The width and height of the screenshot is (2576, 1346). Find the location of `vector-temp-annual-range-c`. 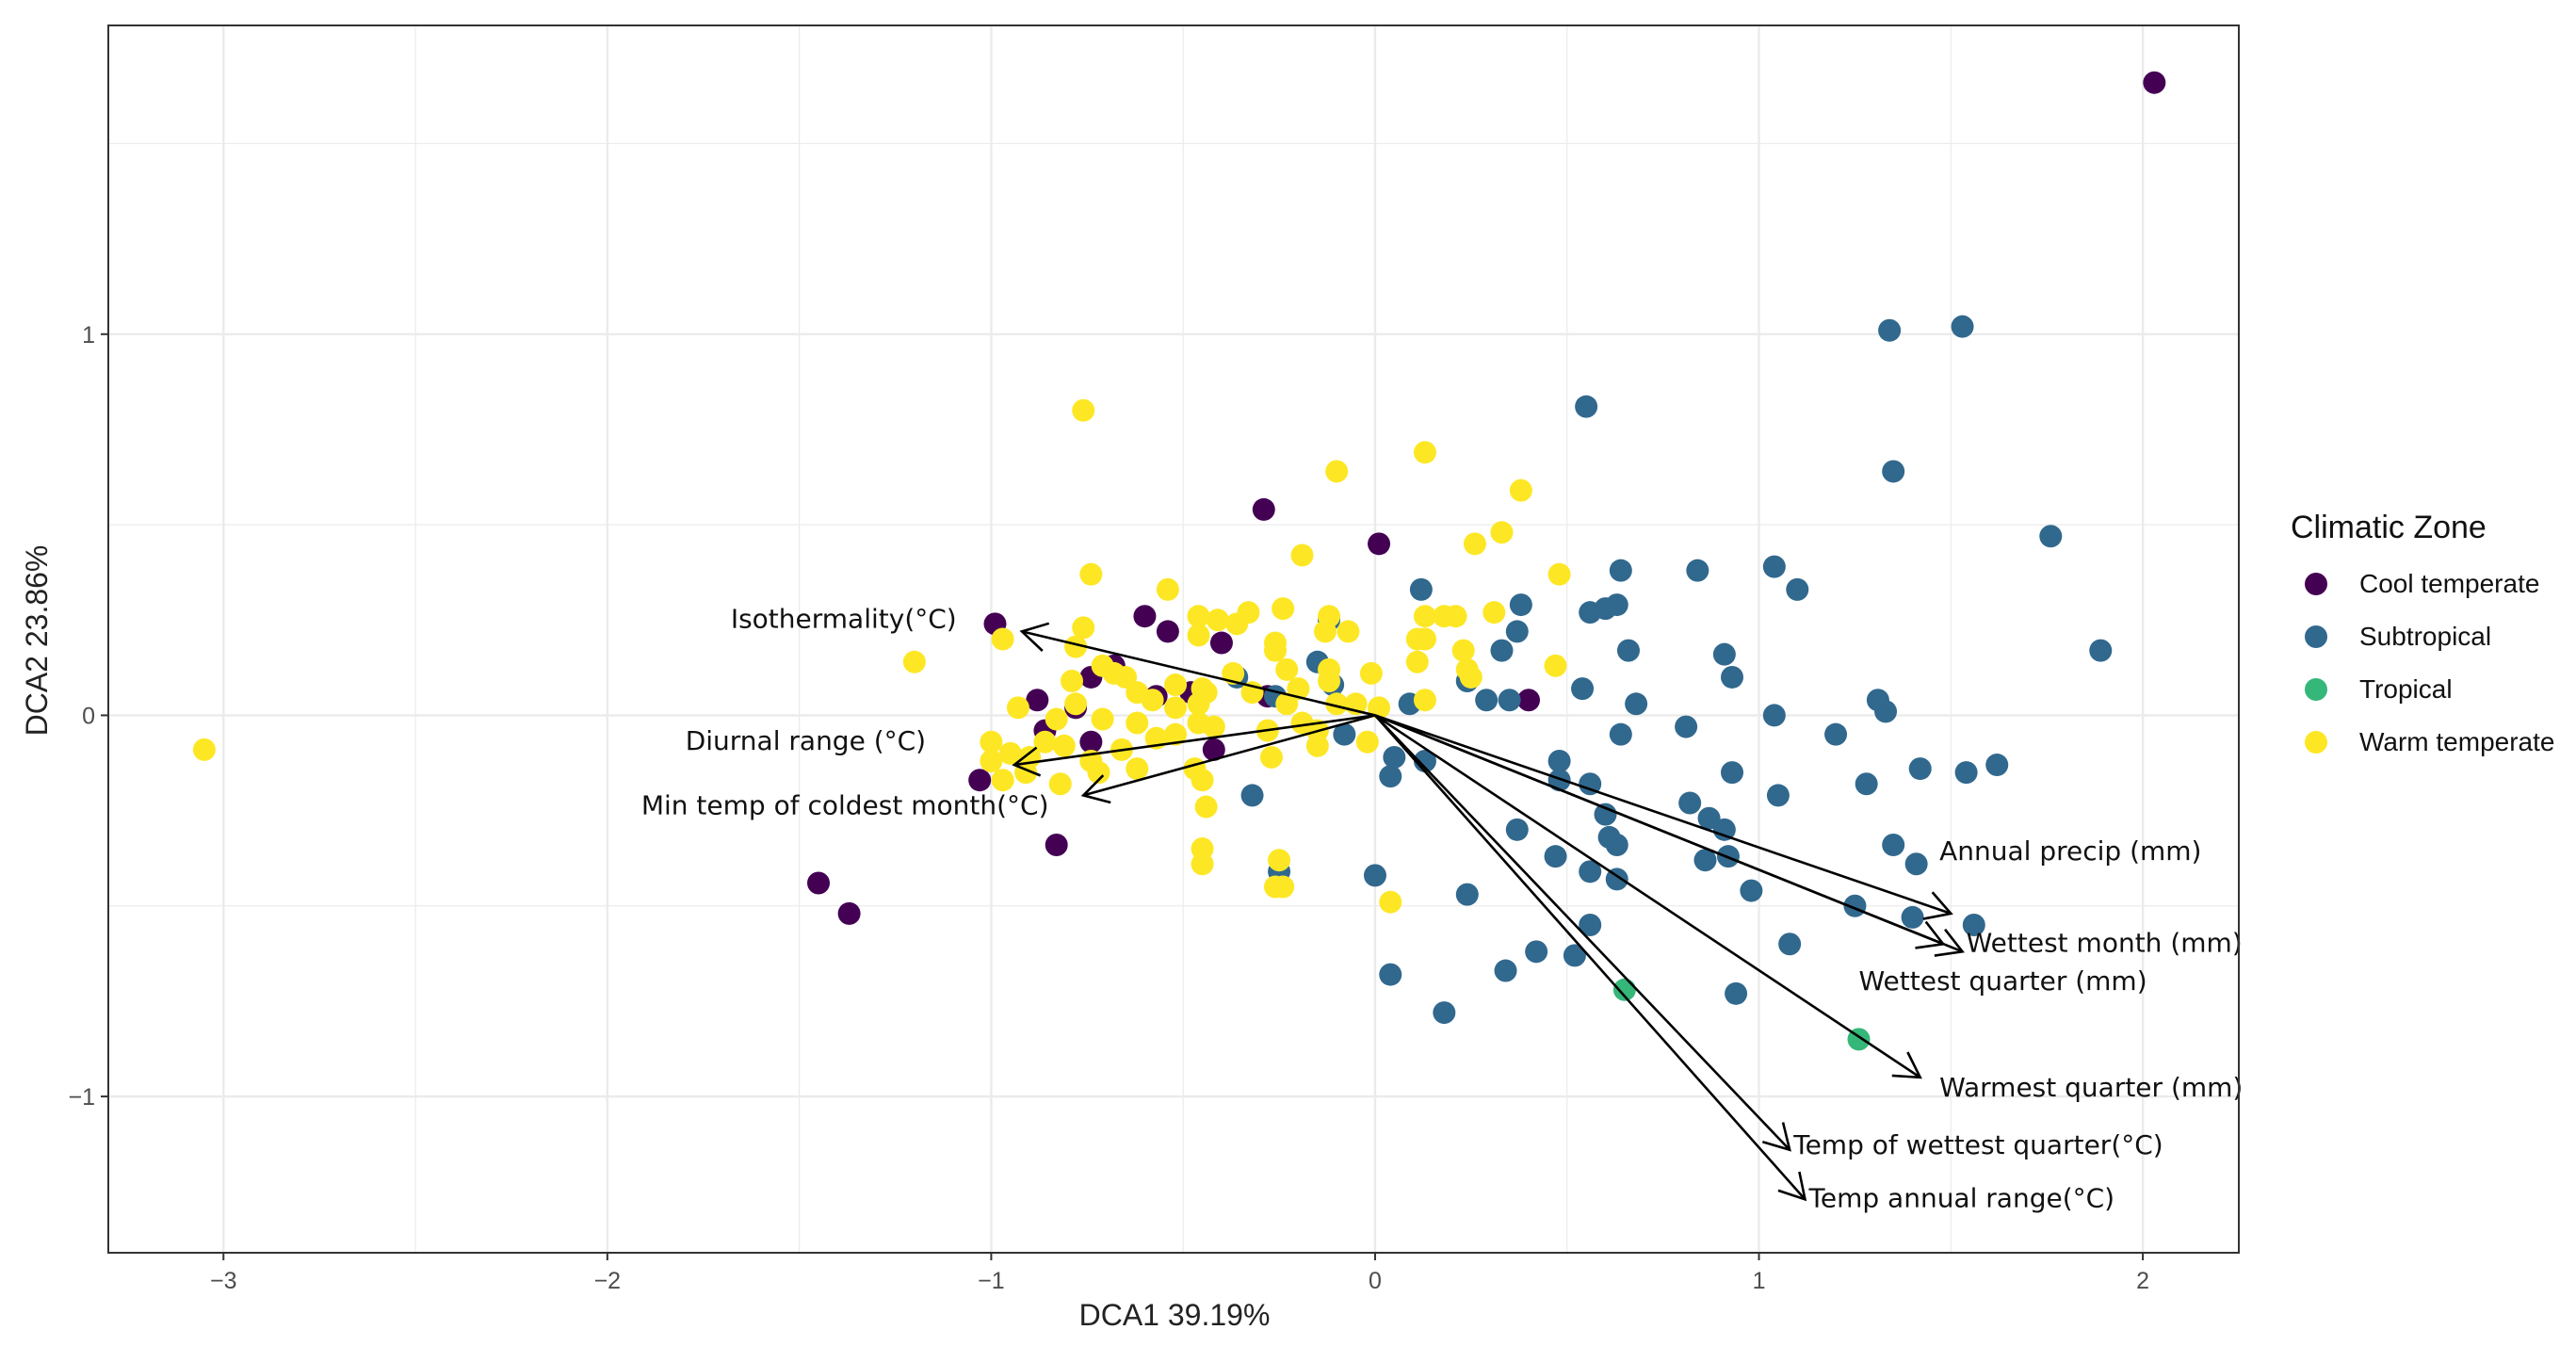

vector-temp-annual-range-c is located at coordinates (1590, 958).